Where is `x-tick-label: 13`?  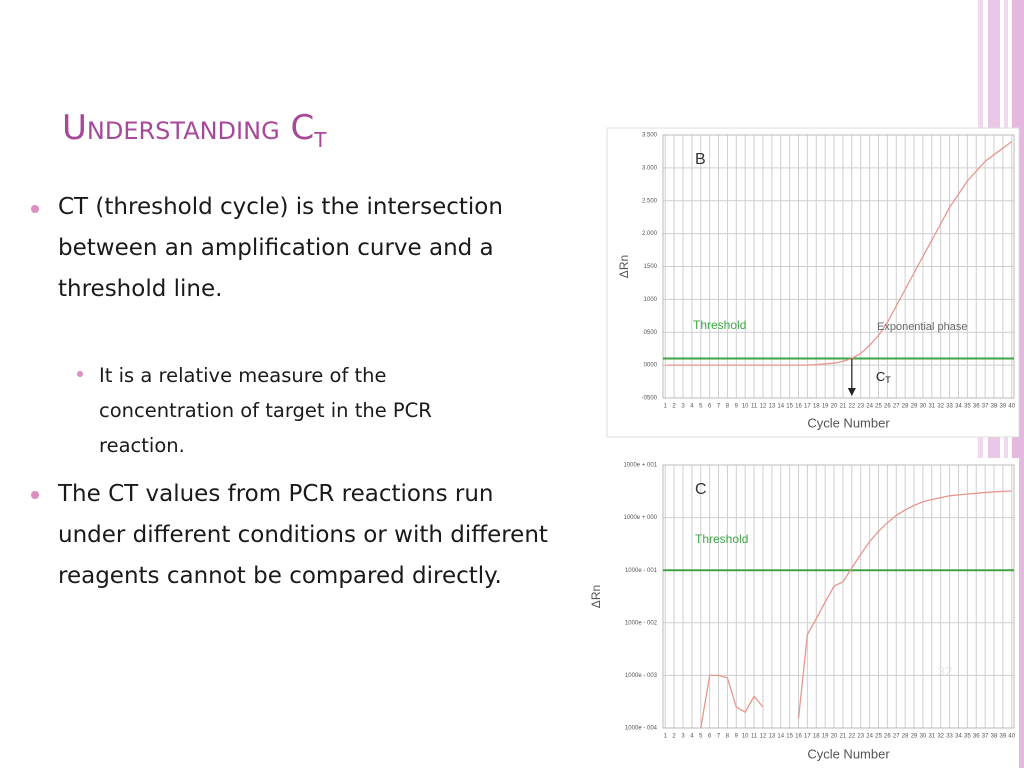
x-tick-label: 13 is located at coordinates (772, 737).